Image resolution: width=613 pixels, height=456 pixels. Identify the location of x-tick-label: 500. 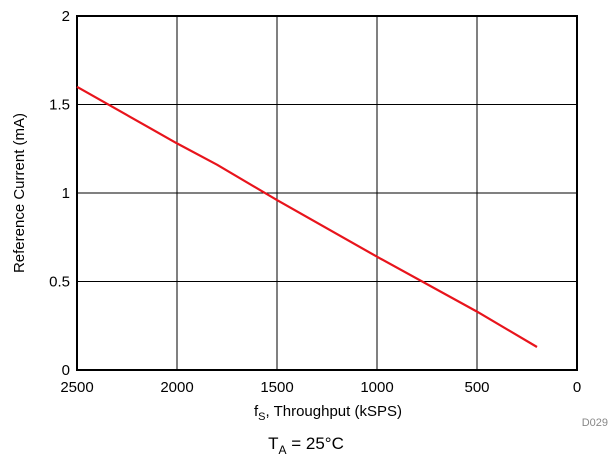
(476, 387).